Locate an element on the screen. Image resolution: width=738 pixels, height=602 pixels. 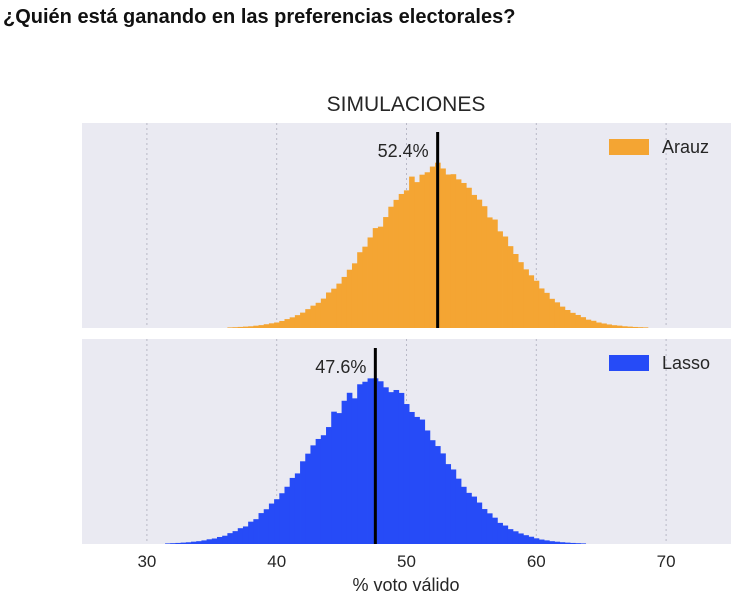
chart-title: SIMULACIONES is located at coordinates (406, 104).